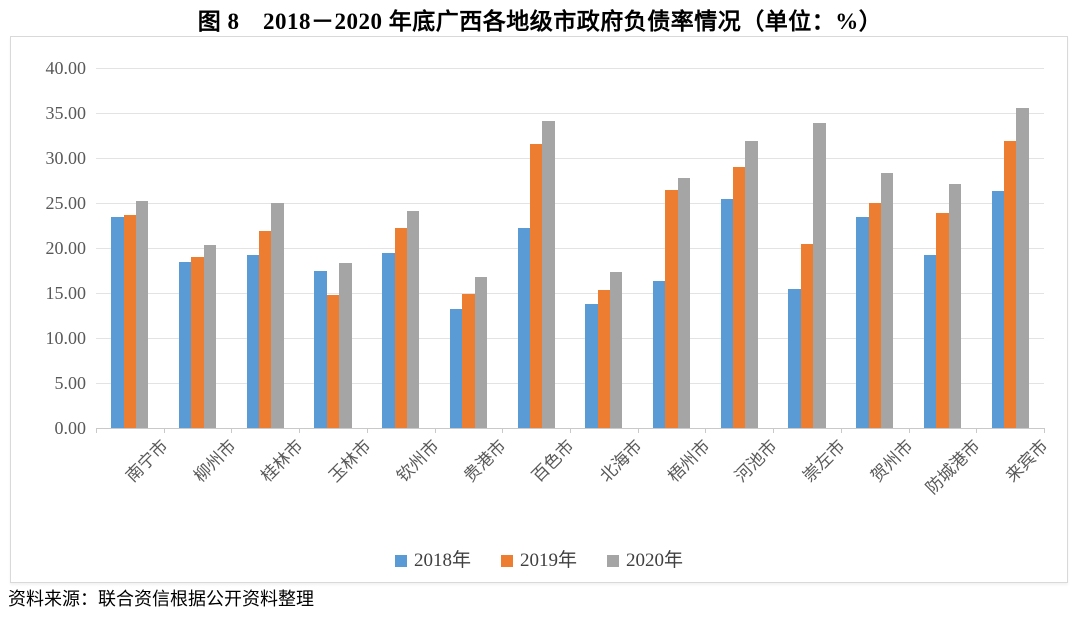 The image size is (1080, 618). I want to click on bar-2018年-来宾市, so click(997, 309).